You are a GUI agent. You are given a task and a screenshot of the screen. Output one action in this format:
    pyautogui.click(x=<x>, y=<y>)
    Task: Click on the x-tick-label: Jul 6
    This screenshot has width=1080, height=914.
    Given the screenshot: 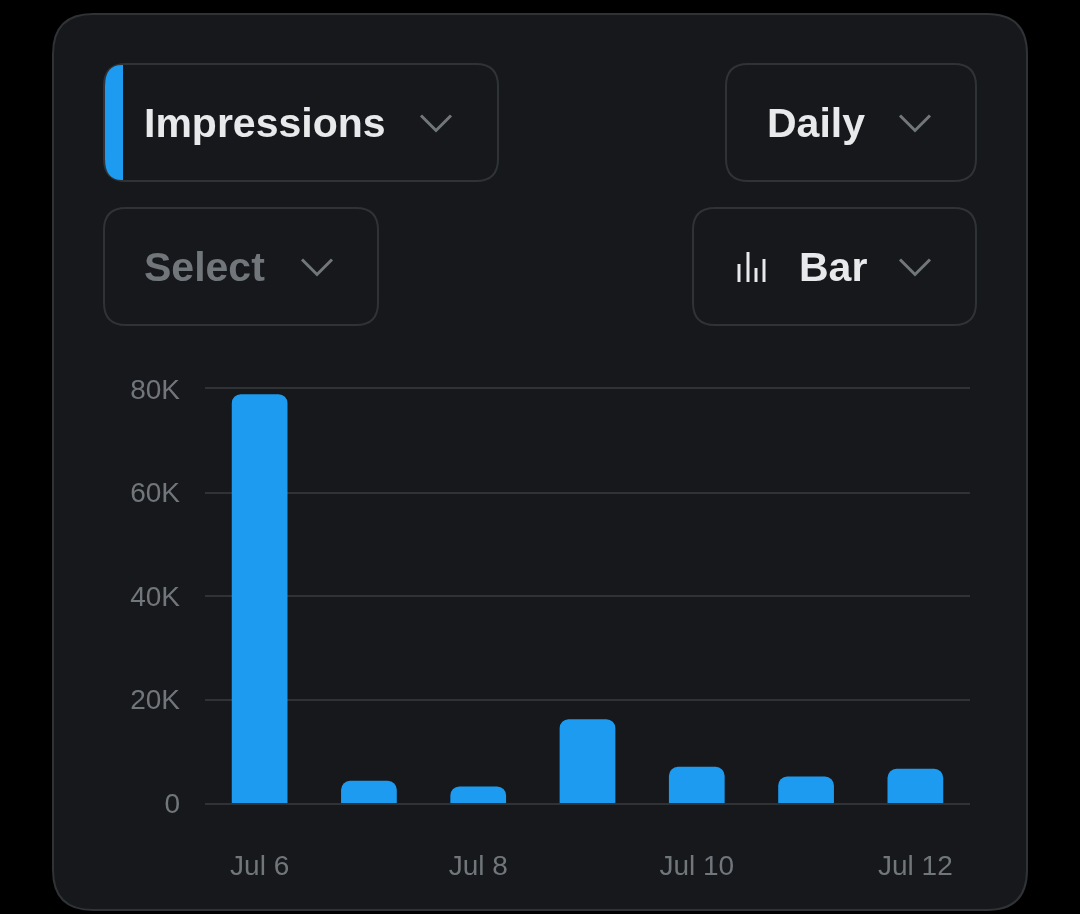 What is the action you would take?
    pyautogui.click(x=260, y=865)
    